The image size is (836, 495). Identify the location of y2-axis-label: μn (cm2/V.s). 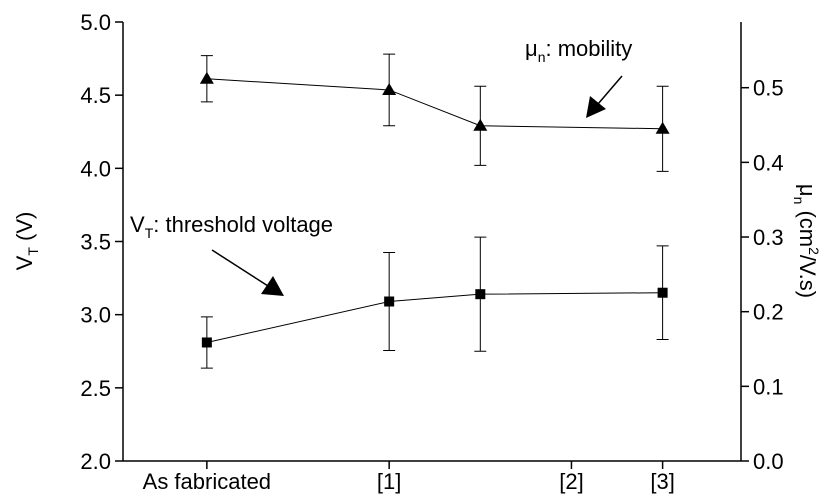
(806, 241).